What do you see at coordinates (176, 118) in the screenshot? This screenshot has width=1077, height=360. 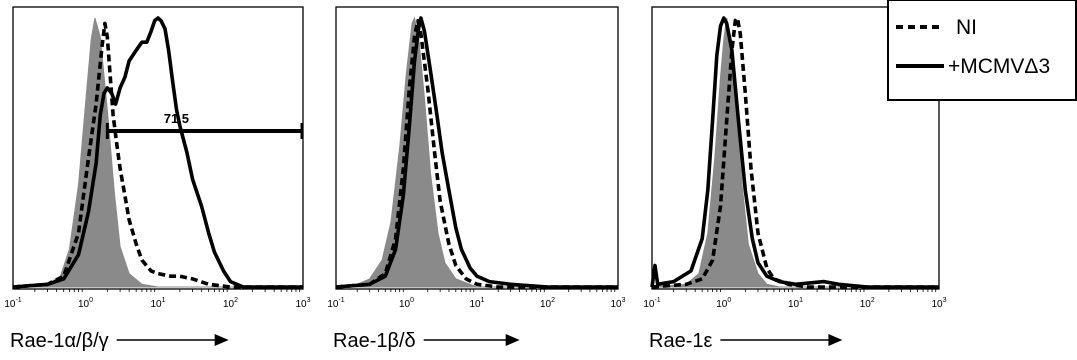 I see `gate-label: 71.5` at bounding box center [176, 118].